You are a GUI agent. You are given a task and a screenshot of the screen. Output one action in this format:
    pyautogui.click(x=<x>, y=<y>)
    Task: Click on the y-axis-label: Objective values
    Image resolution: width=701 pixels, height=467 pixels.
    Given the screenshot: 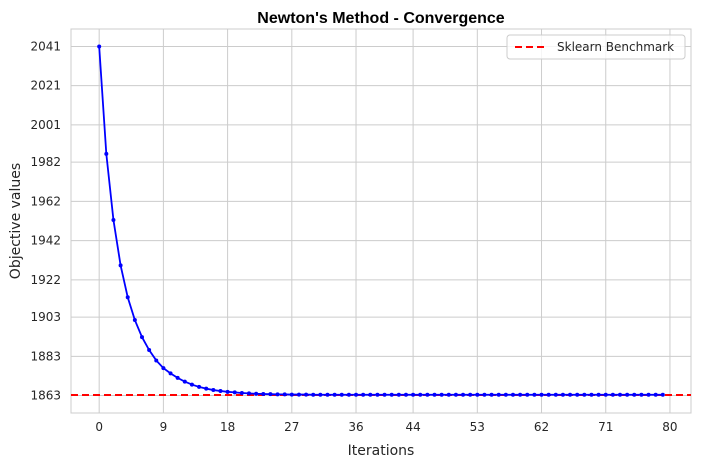 What is the action you would take?
    pyautogui.click(x=16, y=221)
    